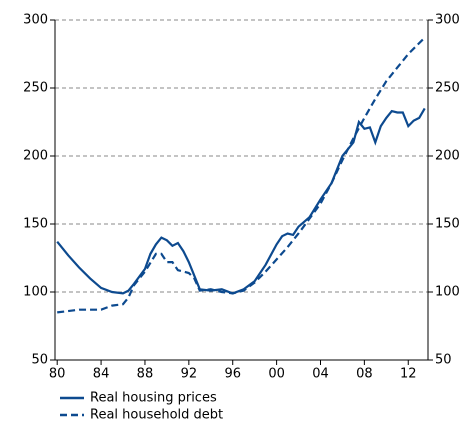 The height and width of the screenshot is (429, 471). I want to click on x-tick-label: 08, so click(364, 374).